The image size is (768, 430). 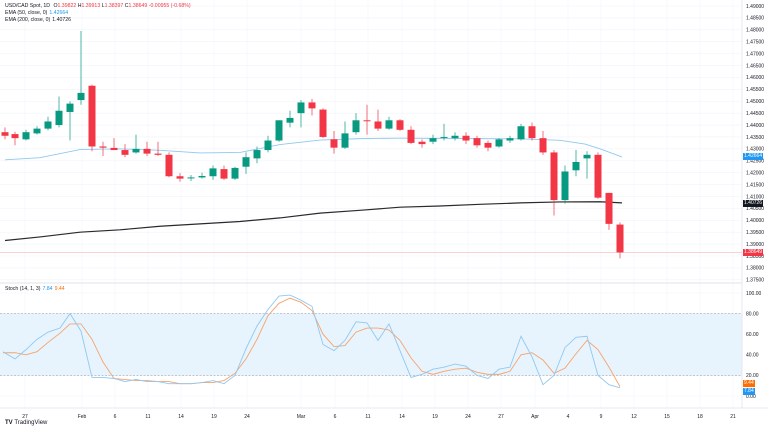 I want to click on price-tick-label: 1.37500, so click(x=755, y=281).